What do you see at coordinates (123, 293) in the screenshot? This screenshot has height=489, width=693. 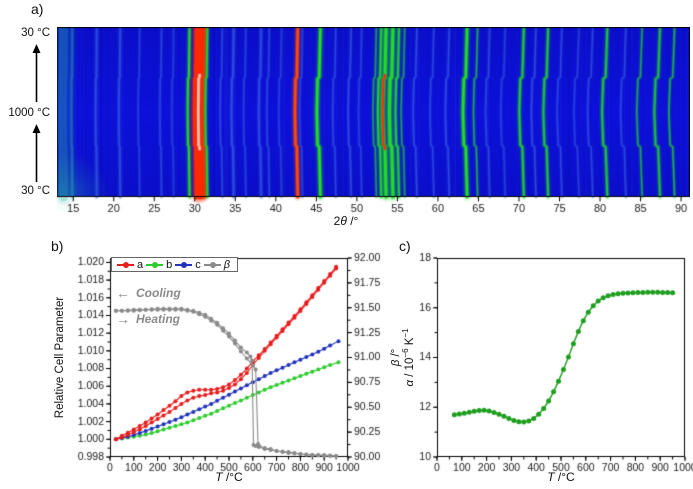 I see `cooling-arrow-icon: ←` at bounding box center [123, 293].